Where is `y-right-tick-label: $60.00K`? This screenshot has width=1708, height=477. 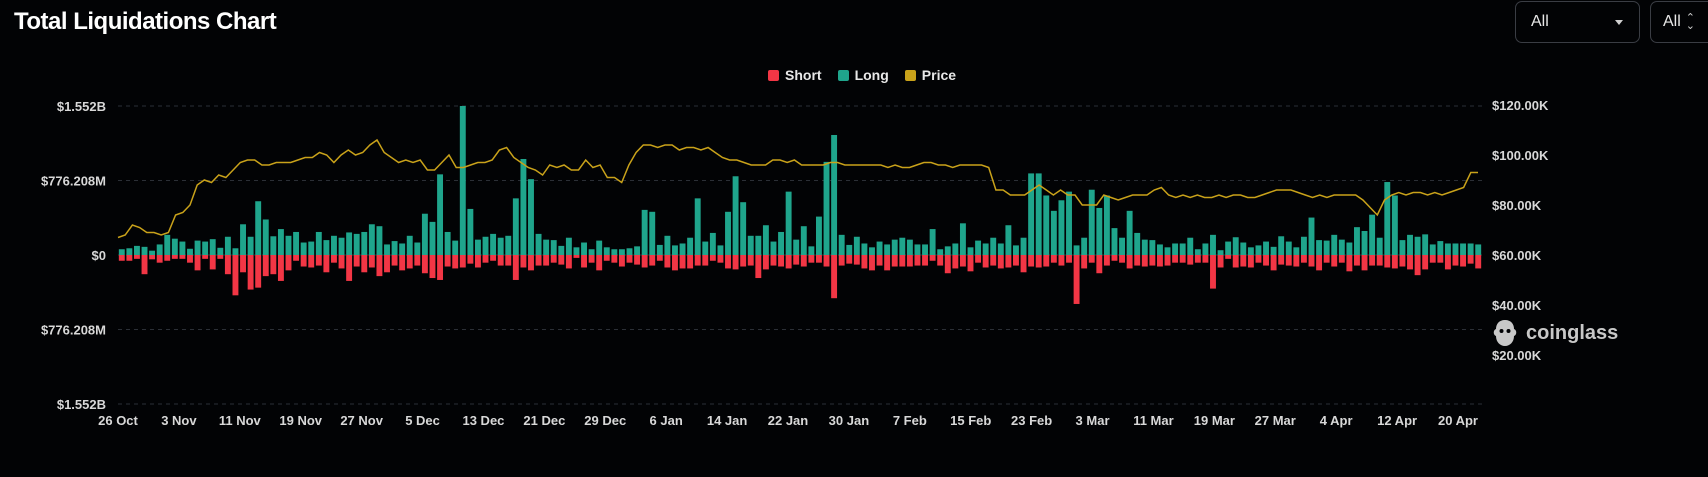 y-right-tick-label: $60.00K is located at coordinates (1517, 255).